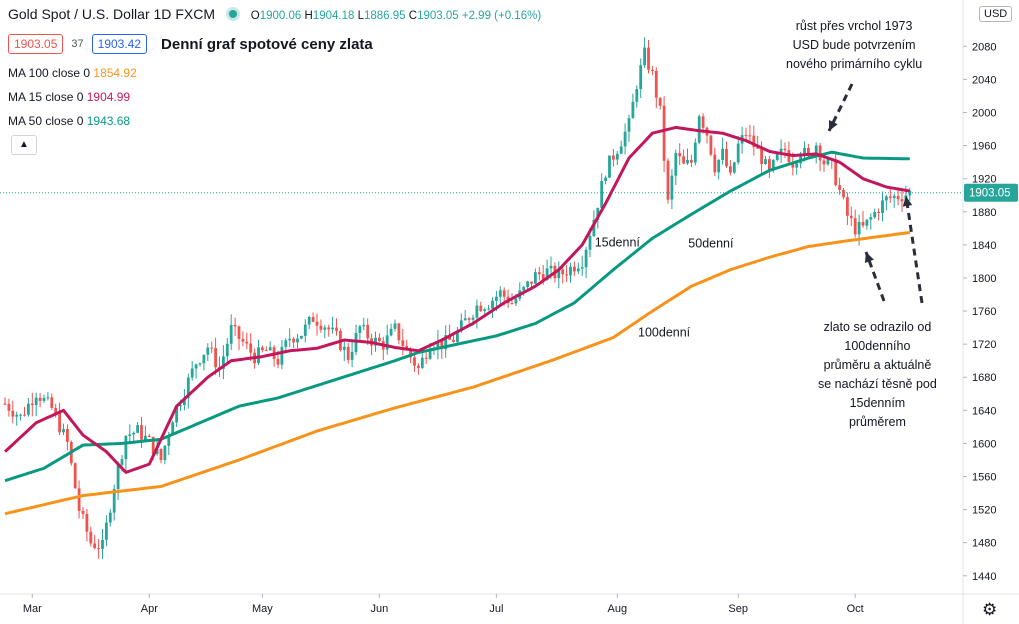 Image resolution: width=1019 pixels, height=624 pixels. Describe the element at coordinates (984, 312) in the screenshot. I see `y-tick-label: 1760` at that location.